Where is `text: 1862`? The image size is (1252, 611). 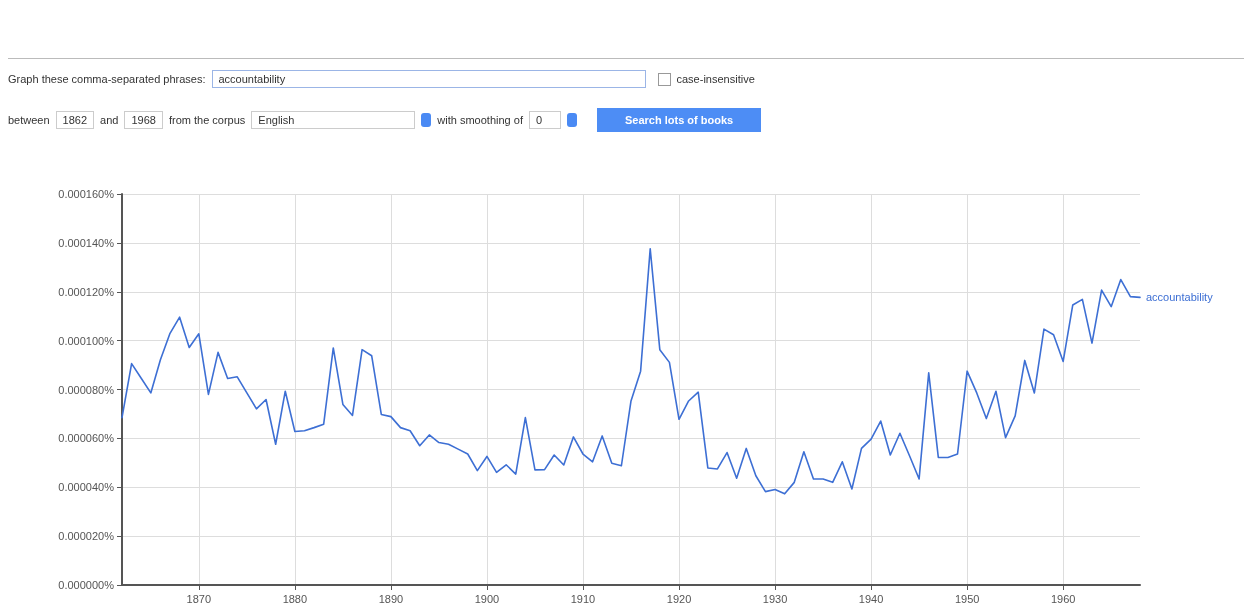
text: 1862 is located at coordinates (75, 120).